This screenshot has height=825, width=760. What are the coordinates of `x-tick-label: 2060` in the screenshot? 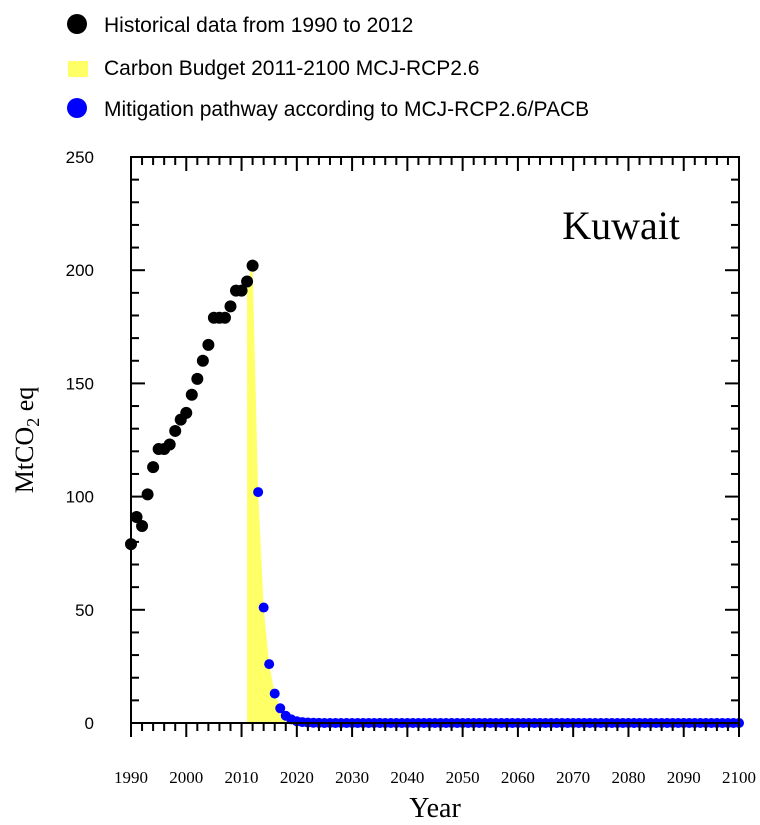 It's located at (518, 777).